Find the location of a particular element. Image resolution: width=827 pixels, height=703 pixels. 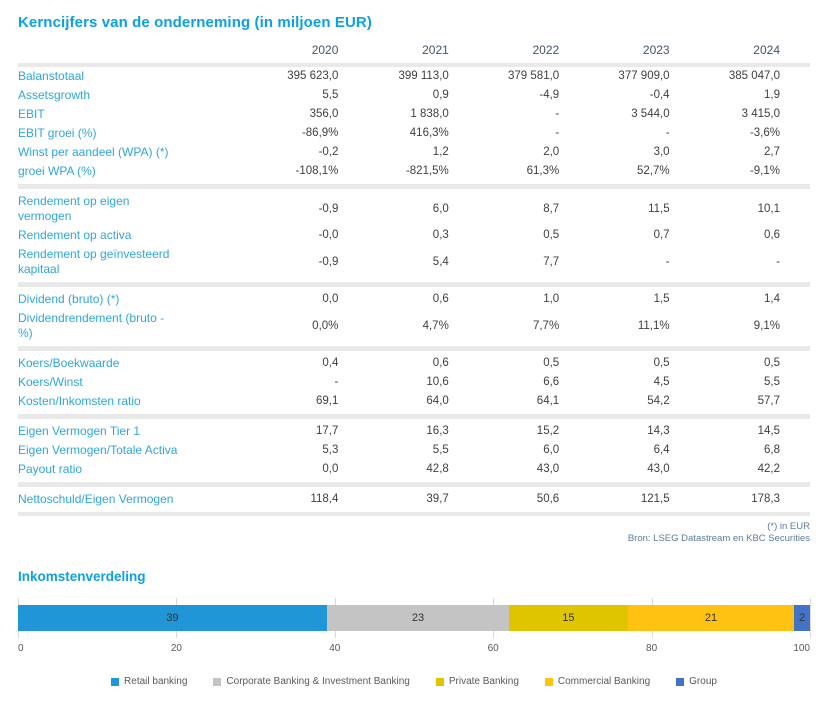

row-value: 395 623,0 is located at coordinates (313, 76).